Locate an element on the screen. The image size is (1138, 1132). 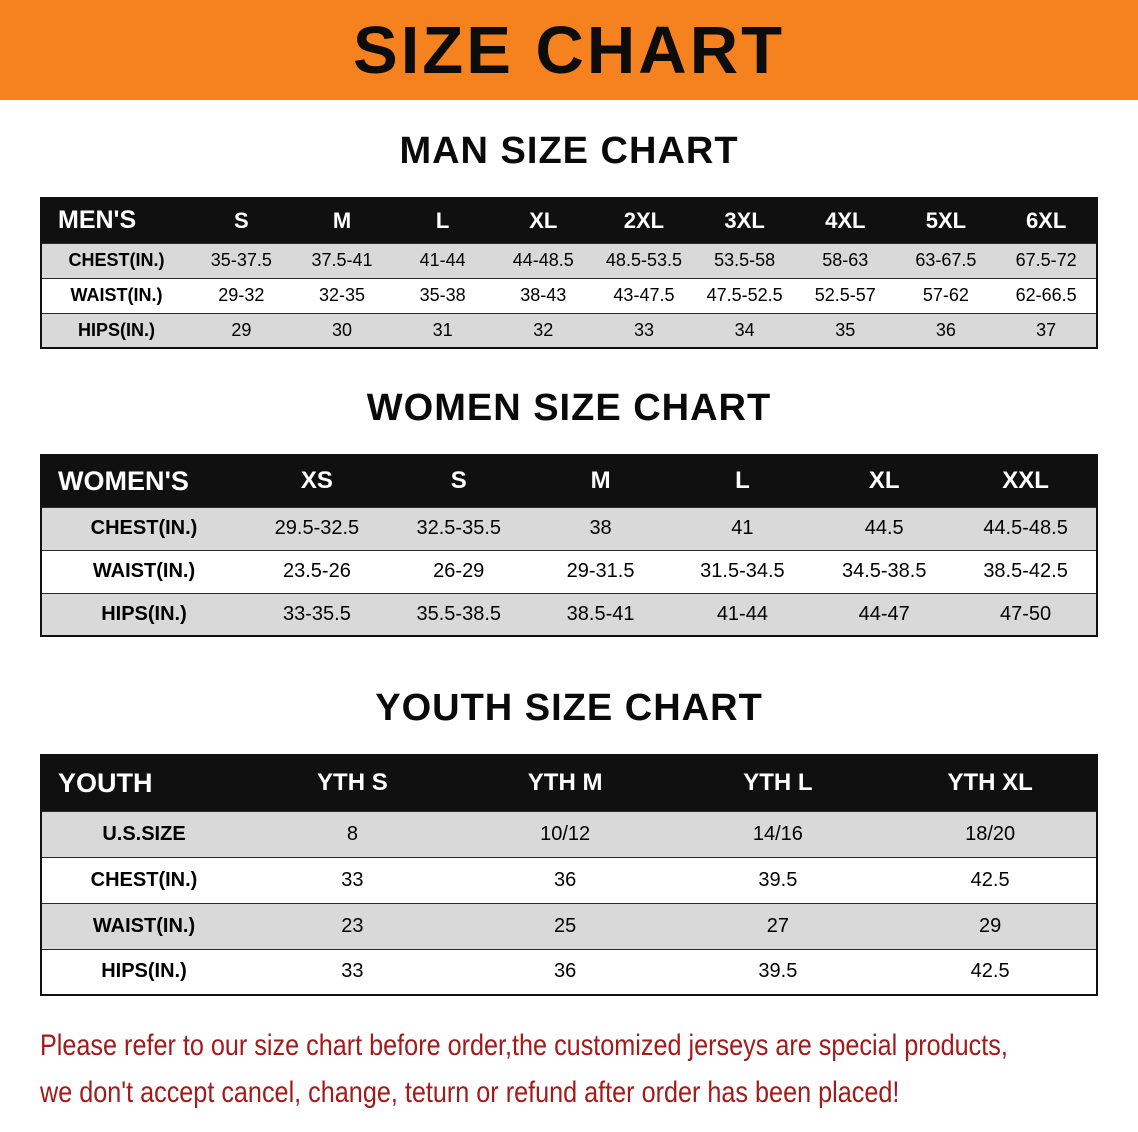
size-value-cell: 41 is located at coordinates (742, 528).